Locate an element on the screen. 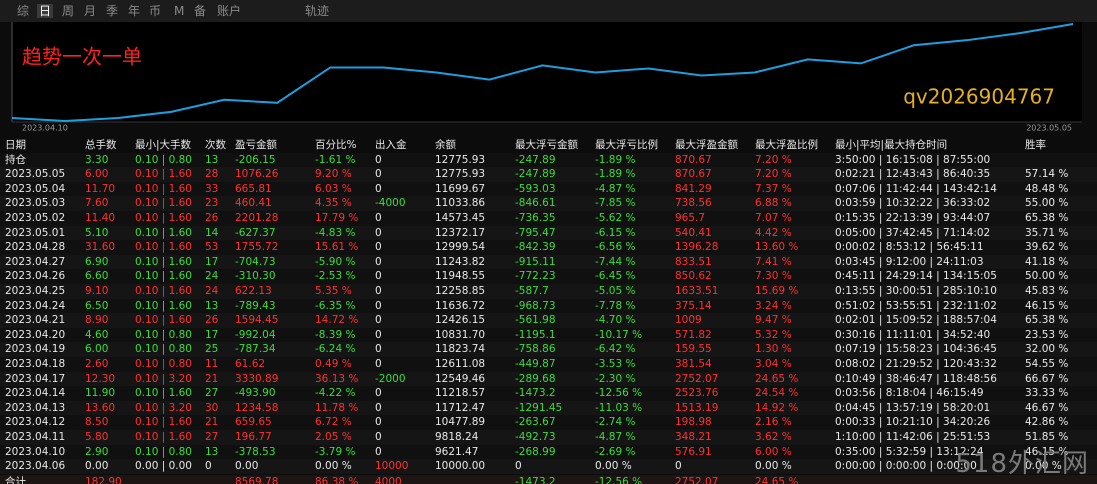  table-cell: 0.49 % is located at coordinates (333, 364).